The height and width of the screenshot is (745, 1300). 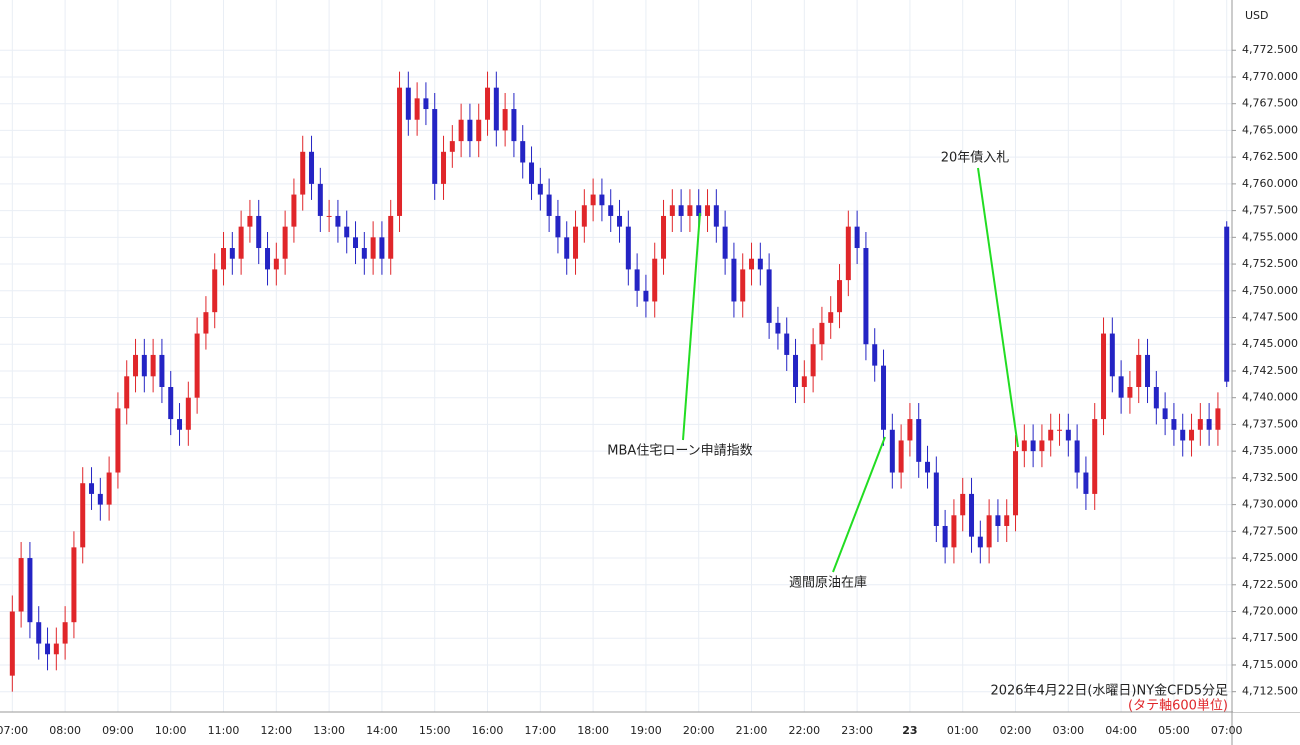 I want to click on x-tick-label: 05:00, so click(x=1174, y=730).